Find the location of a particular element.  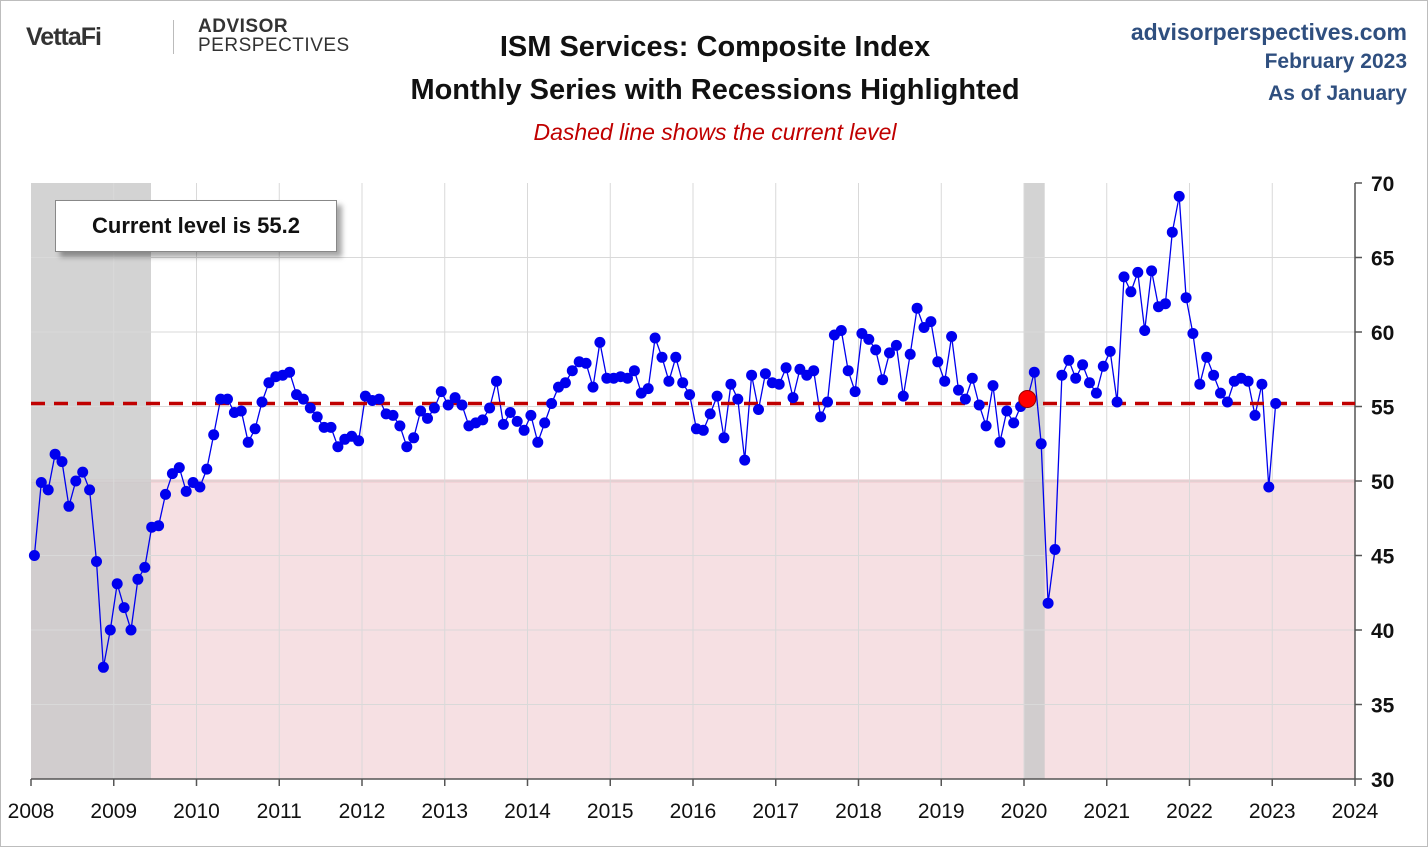

y-tick-label: 55 is located at coordinates (1383, 408).